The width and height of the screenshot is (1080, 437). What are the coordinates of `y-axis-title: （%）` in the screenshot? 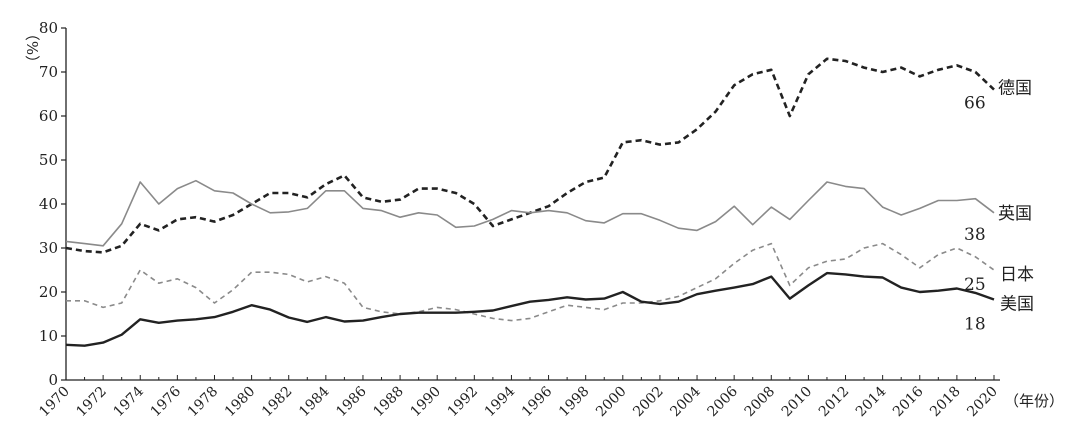 It's located at (32, 48).